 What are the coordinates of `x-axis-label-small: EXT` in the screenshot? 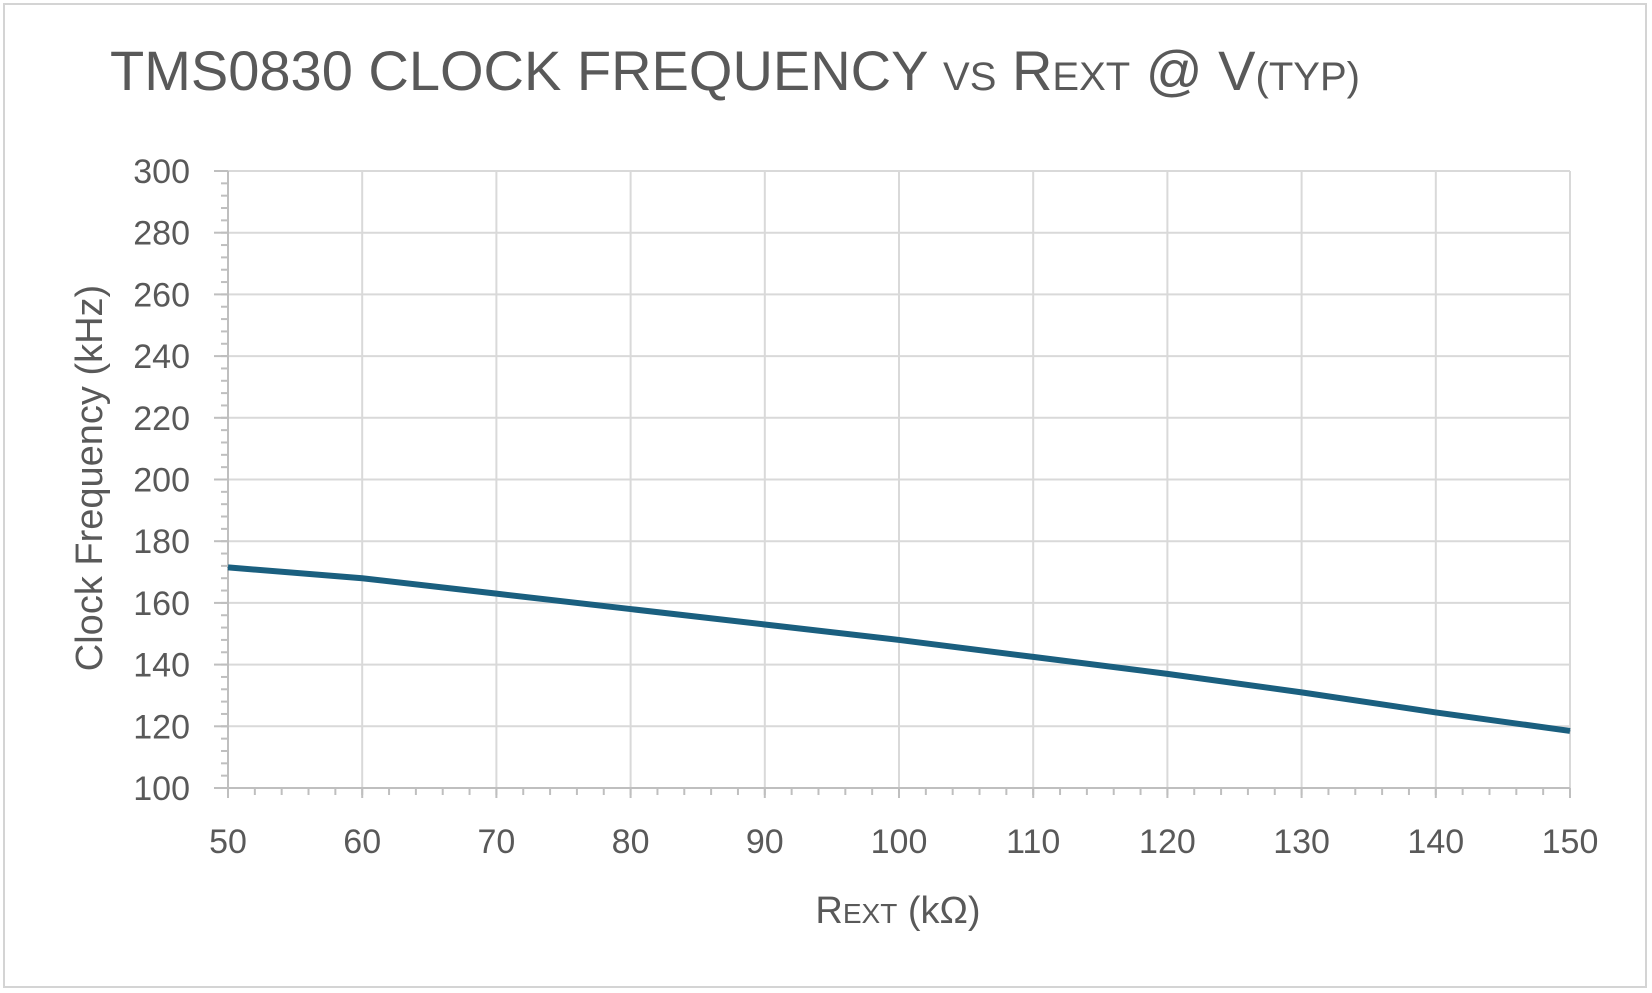 It's located at (870, 913).